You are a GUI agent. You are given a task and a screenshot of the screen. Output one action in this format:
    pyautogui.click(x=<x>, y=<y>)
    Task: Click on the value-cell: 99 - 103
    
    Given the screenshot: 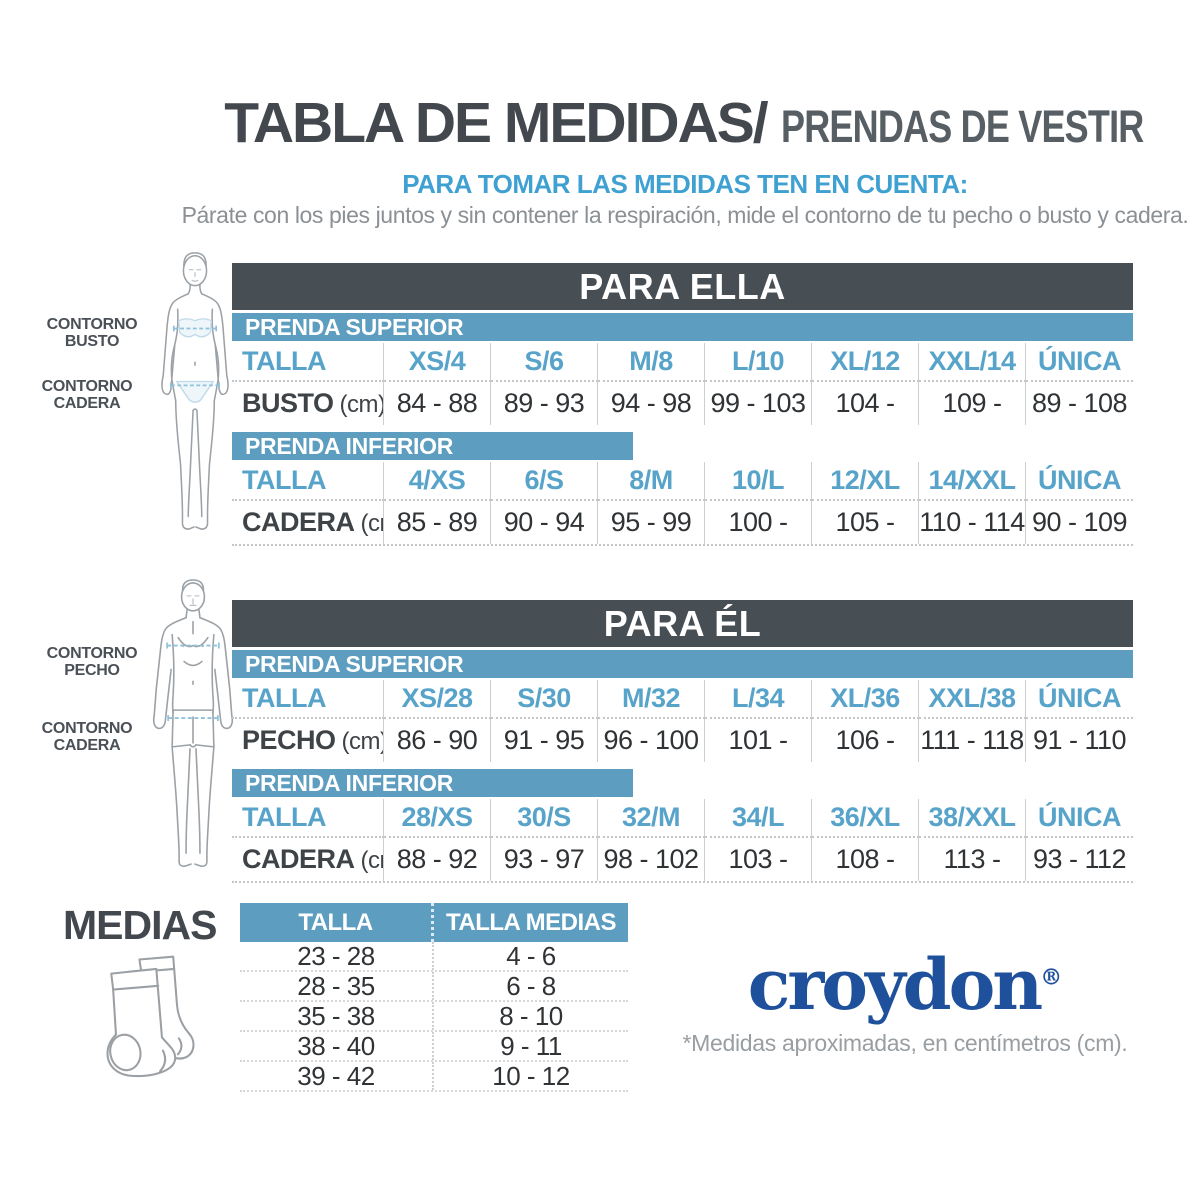 What is the action you would take?
    pyautogui.click(x=758, y=403)
    